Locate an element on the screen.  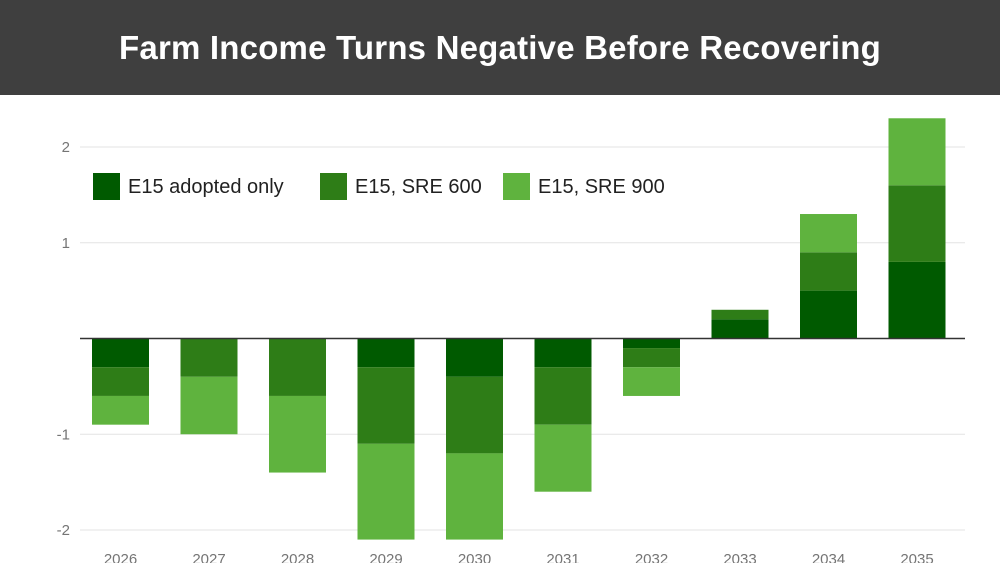
x-tick-label: 2033 is located at coordinates (739, 557).